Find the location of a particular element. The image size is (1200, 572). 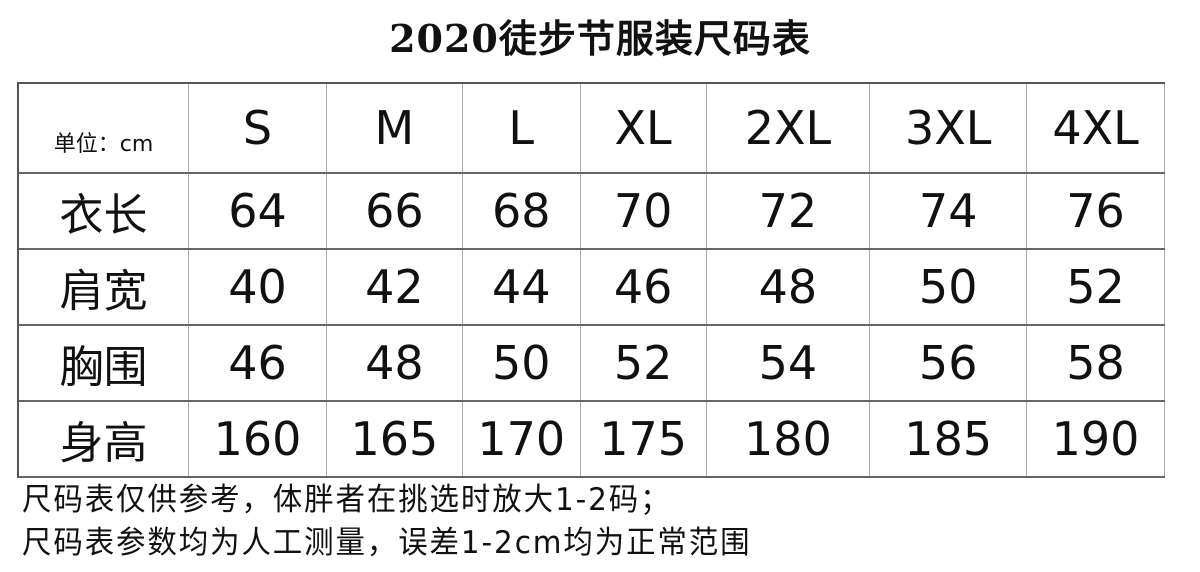

row-label: 衣长 is located at coordinates (103, 211).